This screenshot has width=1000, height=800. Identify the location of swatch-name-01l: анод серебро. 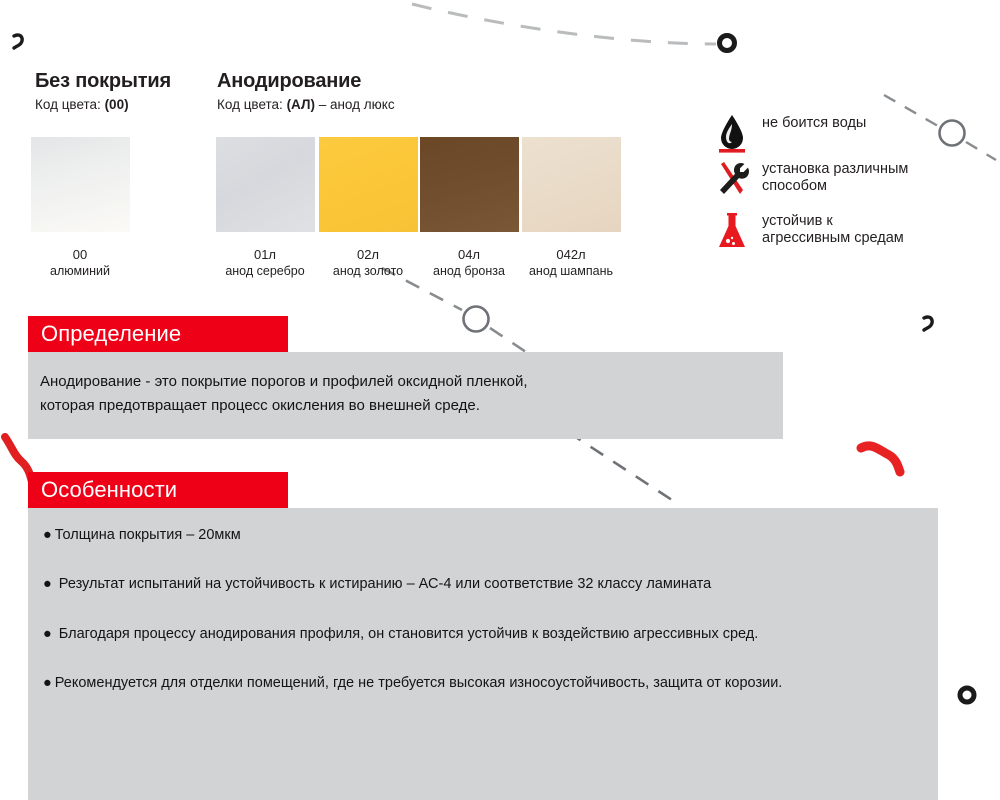
(265, 271).